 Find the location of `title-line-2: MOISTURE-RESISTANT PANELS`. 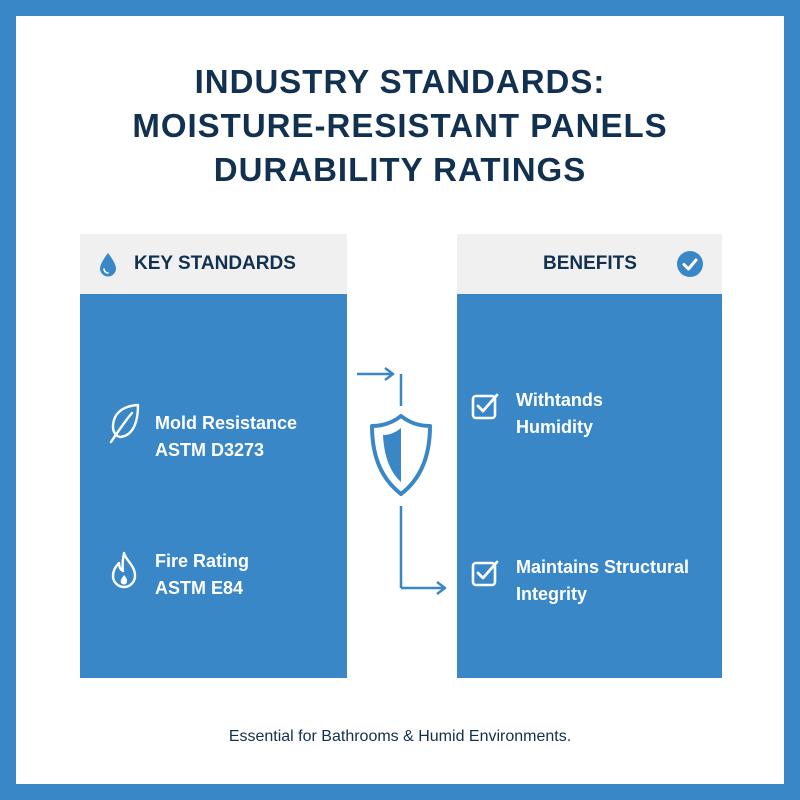

title-line-2: MOISTURE-RESISTANT PANELS is located at coordinates (400, 125).